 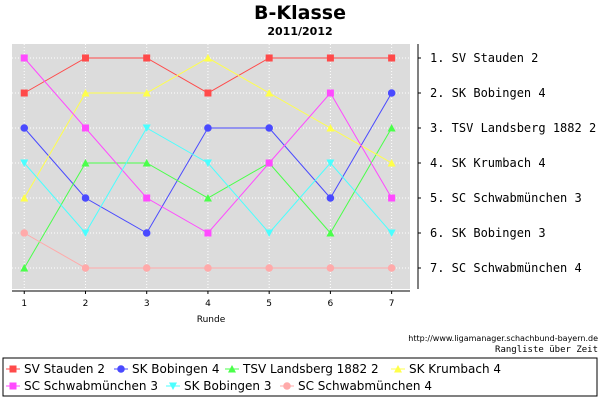 I want to click on x-tick-label: 3, so click(x=147, y=304).